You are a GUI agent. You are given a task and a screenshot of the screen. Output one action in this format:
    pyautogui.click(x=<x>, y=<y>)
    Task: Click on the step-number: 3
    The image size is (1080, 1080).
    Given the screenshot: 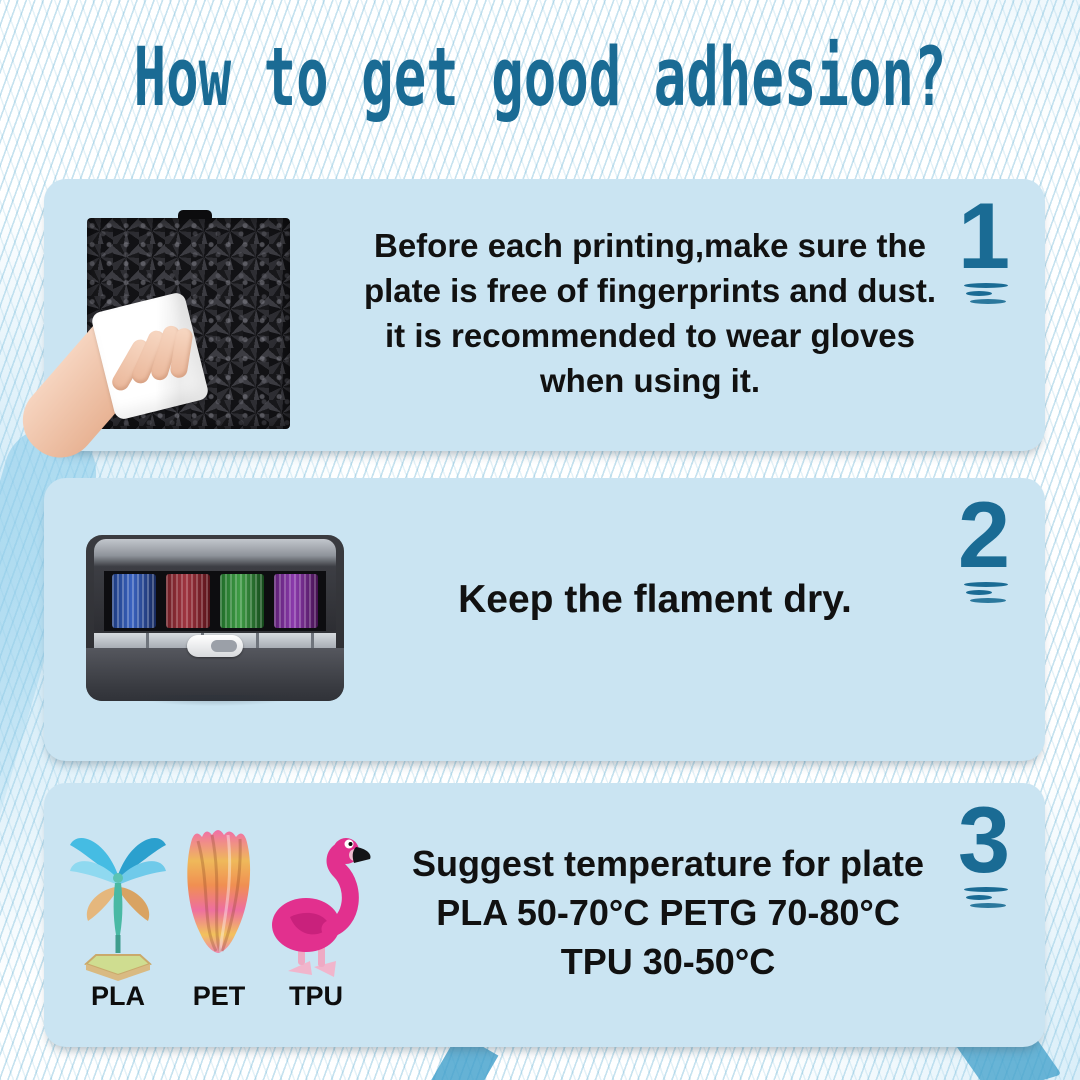 What is the action you would take?
    pyautogui.click(x=984, y=839)
    